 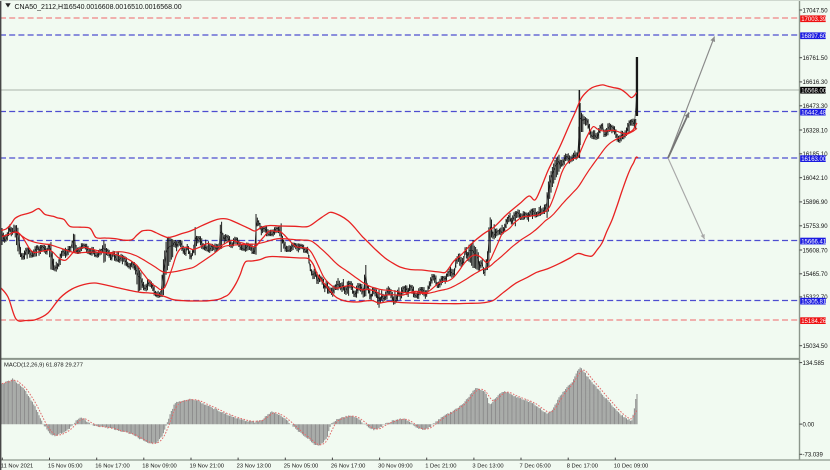 What do you see at coordinates (301, 466) in the screenshot?
I see `svg-text: 25 Nov 05:00` at bounding box center [301, 466].